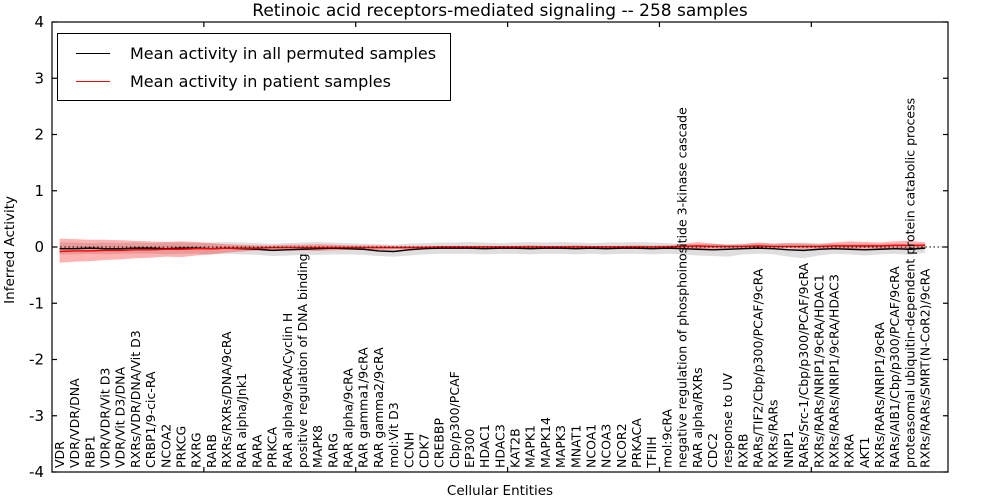 This screenshot has width=1000, height=500. I want to click on entity-label: RAR gamma1/9cRA, so click(363, 407).